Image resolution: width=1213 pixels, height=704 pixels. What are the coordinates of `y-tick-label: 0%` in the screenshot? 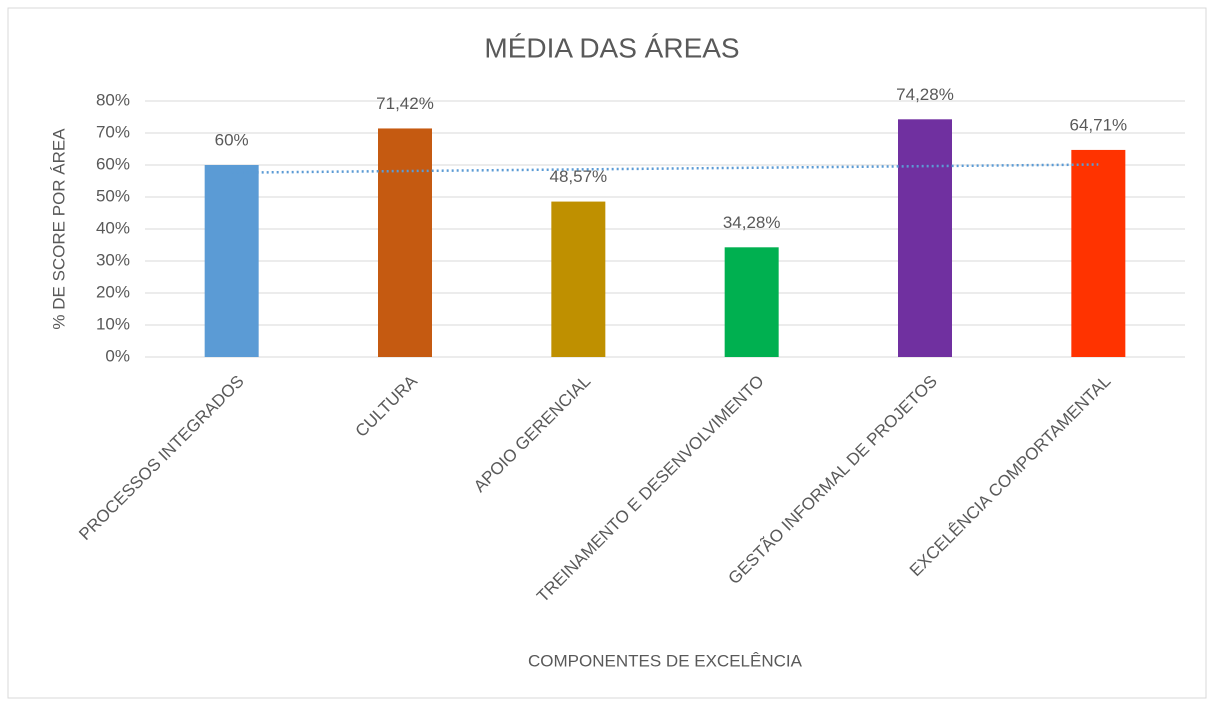 It's located at (117, 355).